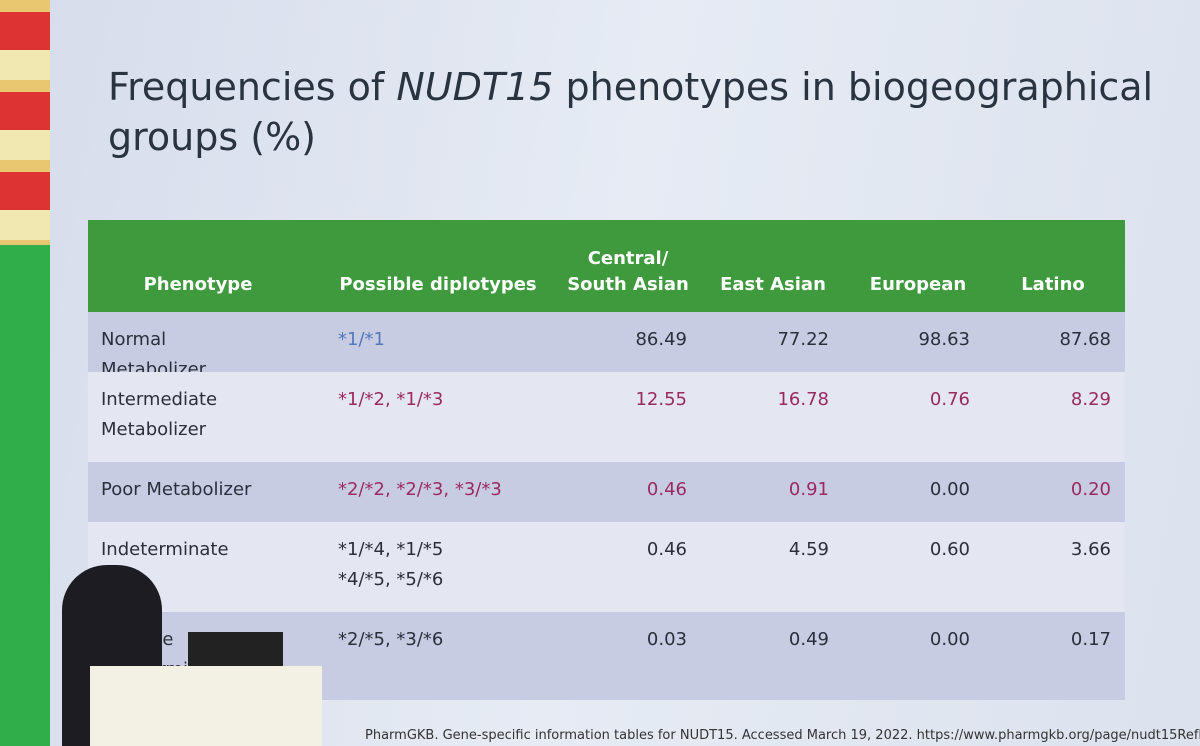 The image size is (1200, 746). Describe the element at coordinates (159, 414) in the screenshot. I see `phenotype: Intermediate Metabolizer` at that location.